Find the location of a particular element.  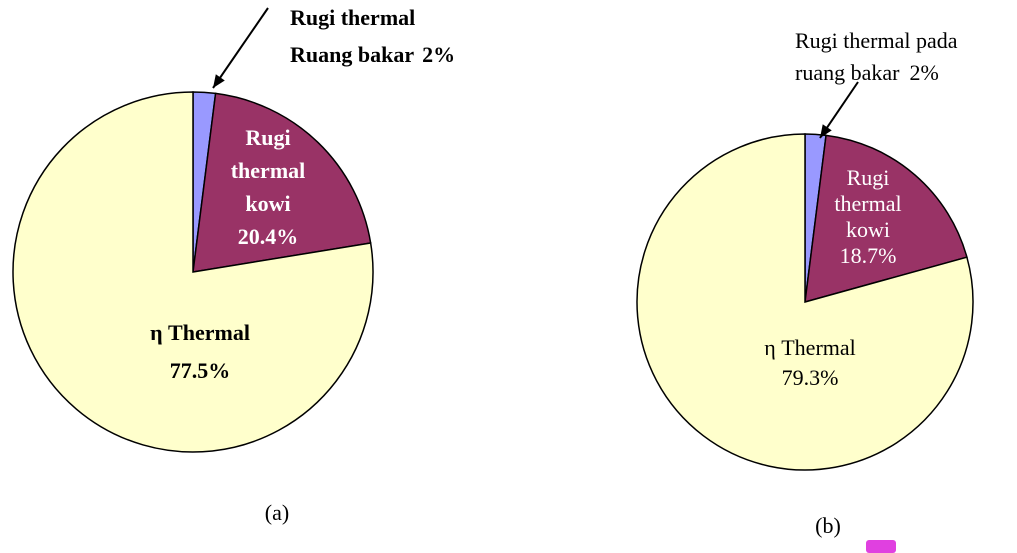

slice-label: Rugi thermal kowi 18.7% is located at coordinates (867, 216).